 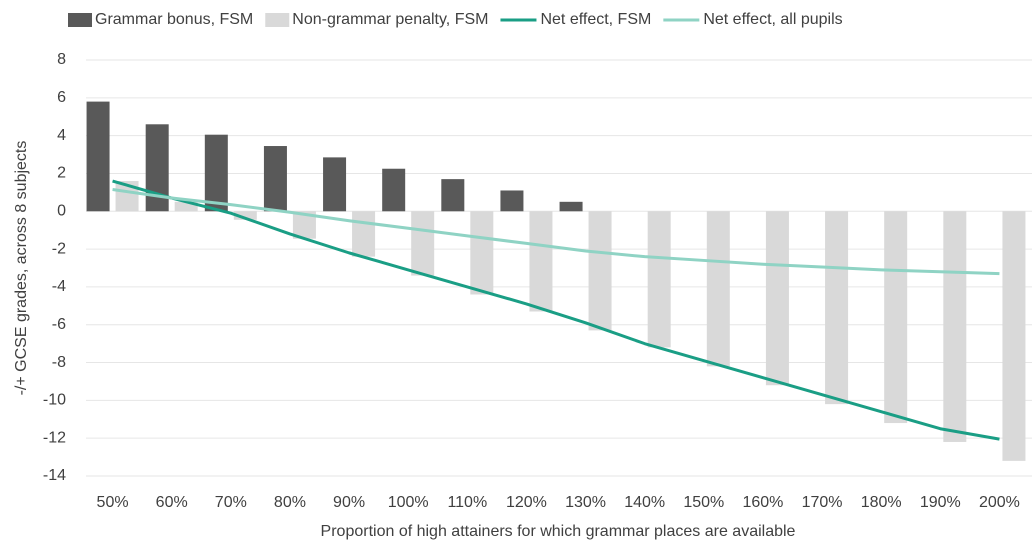 I want to click on legend-label: Grammar bonus, FSM, so click(x=174, y=19).